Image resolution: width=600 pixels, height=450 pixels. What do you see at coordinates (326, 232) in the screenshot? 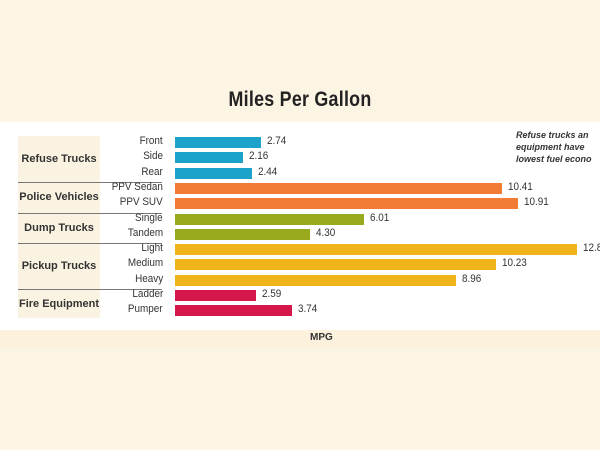
I see `data-label: 4.30` at bounding box center [326, 232].